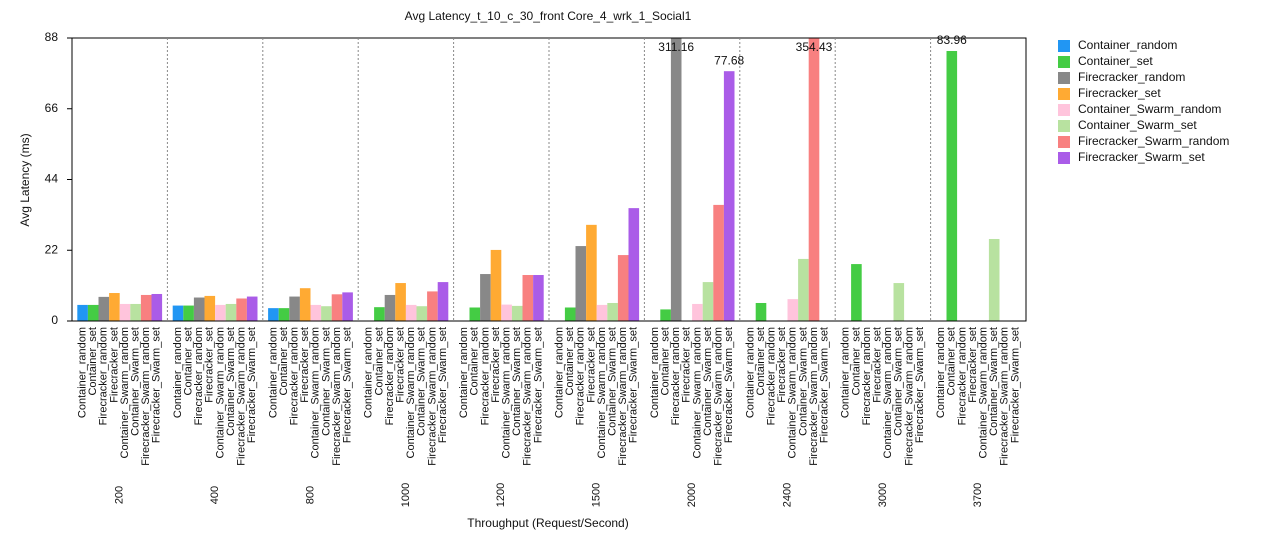 The image size is (1271, 538). What do you see at coordinates (1153, 141) in the screenshot?
I see `legend-label: Firecracker_Swarm_random` at bounding box center [1153, 141].